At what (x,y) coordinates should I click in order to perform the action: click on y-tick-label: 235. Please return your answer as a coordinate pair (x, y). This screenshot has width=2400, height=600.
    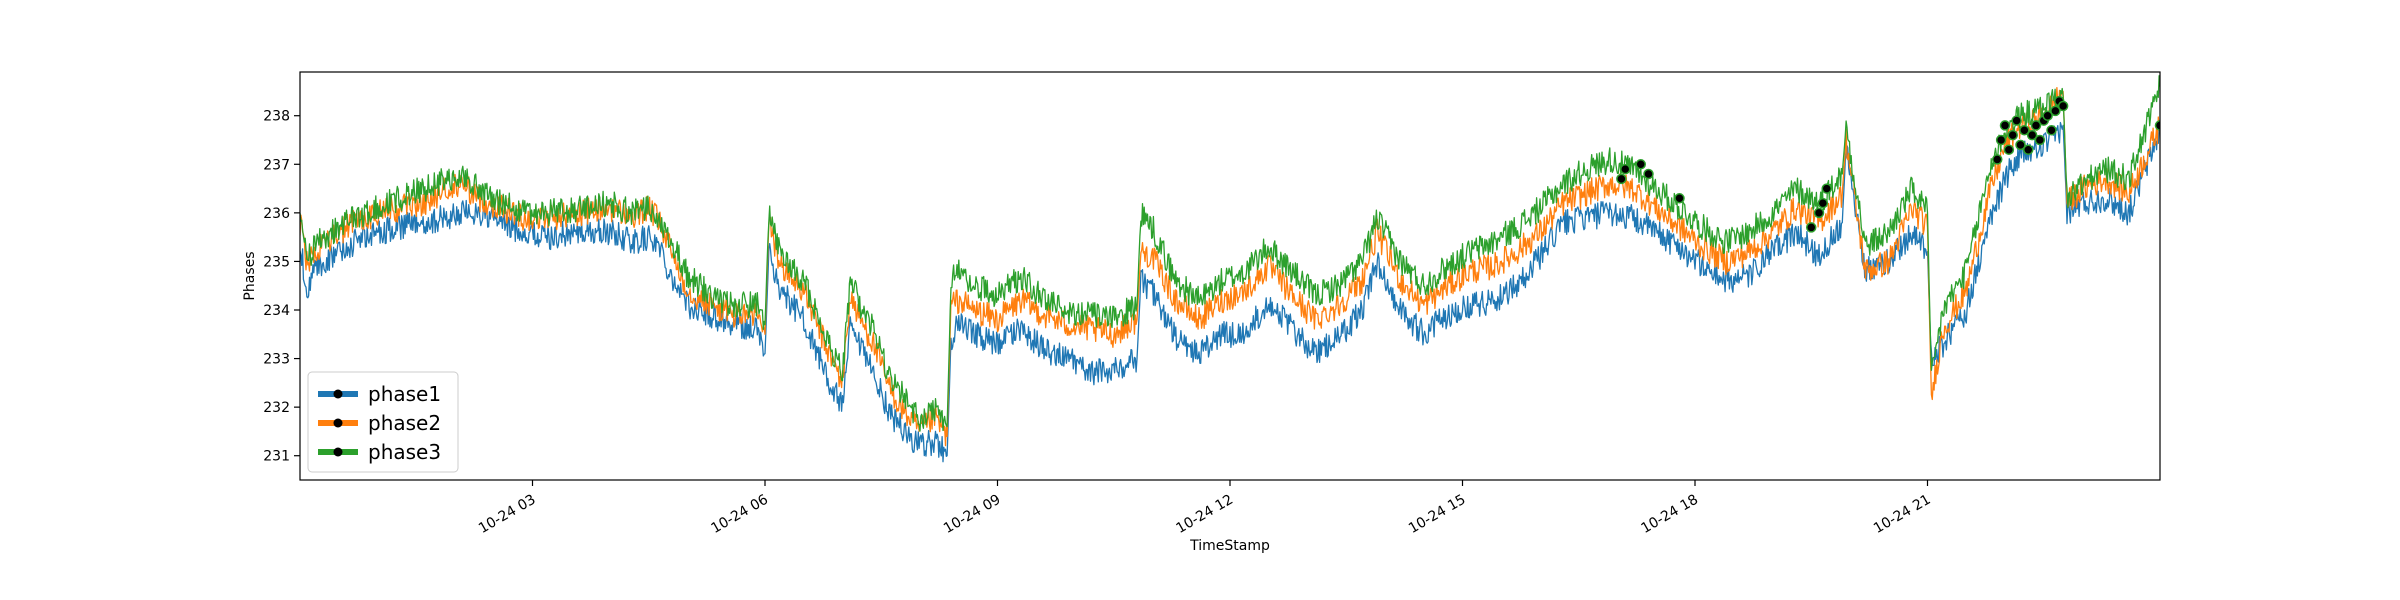
    Looking at the image, I should click on (276, 262).